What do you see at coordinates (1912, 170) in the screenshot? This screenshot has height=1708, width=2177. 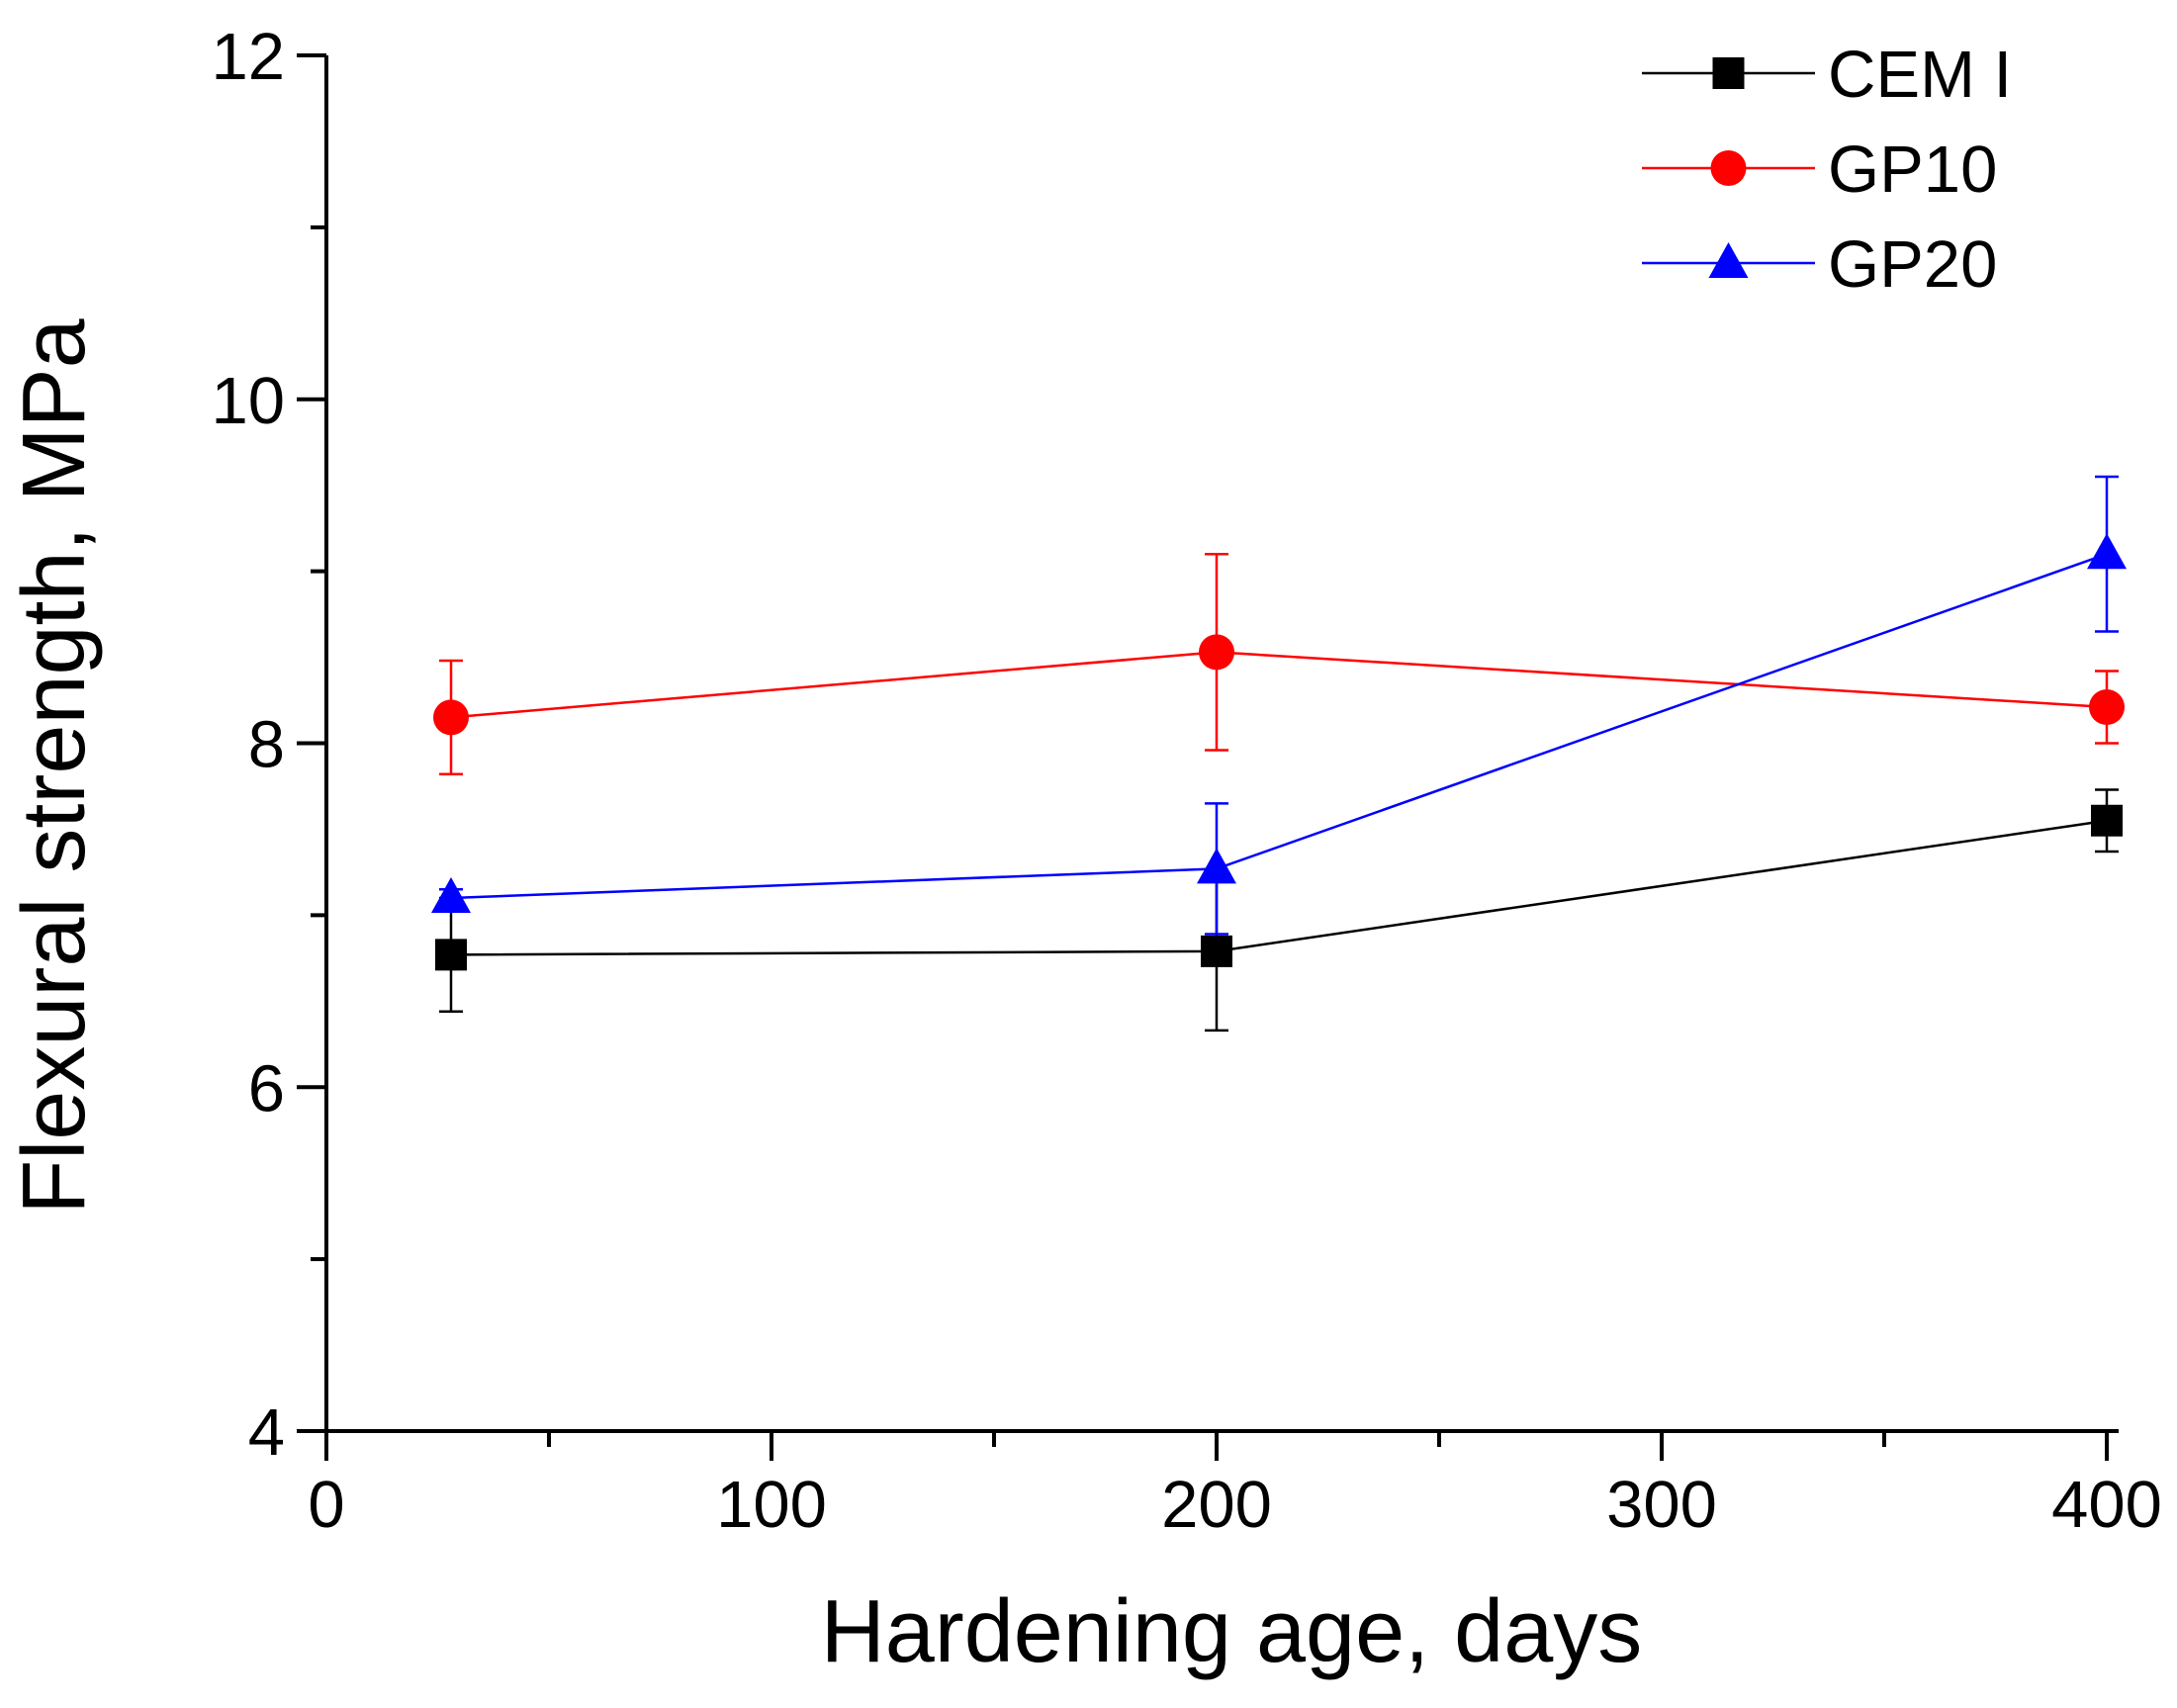 I see `legend-label: GP10` at bounding box center [1912, 170].